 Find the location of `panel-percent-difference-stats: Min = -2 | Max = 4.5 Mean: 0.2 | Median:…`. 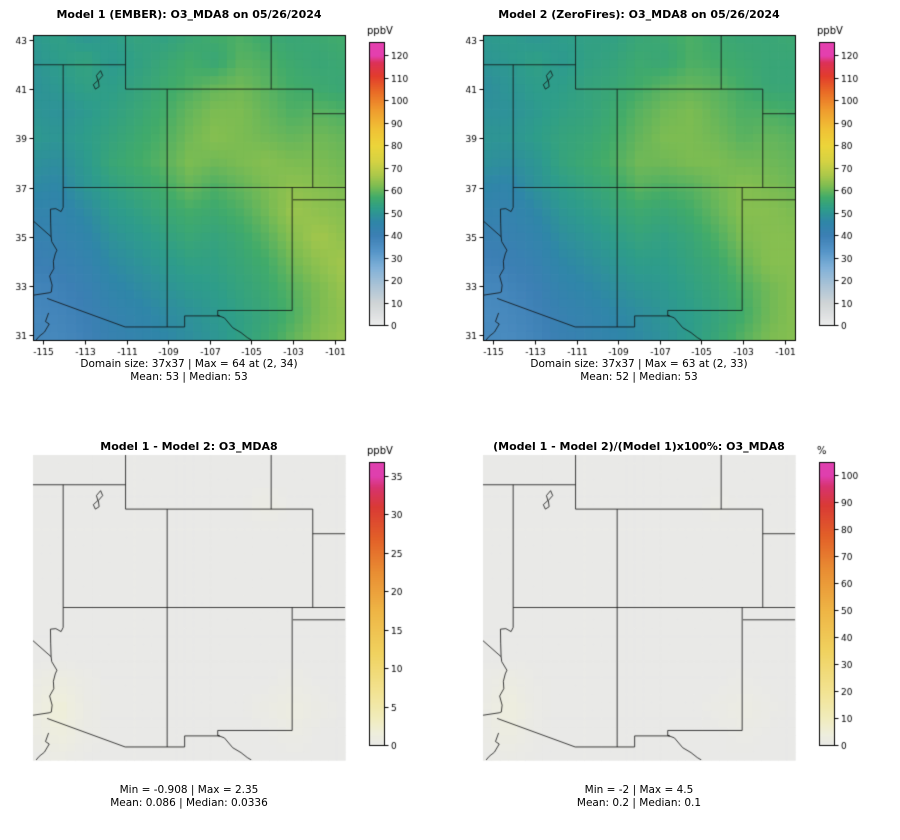

panel-percent-difference-stats: Min = -2 | Max = 4.5 Mean: 0.2 | Median:… is located at coordinates (639, 796).